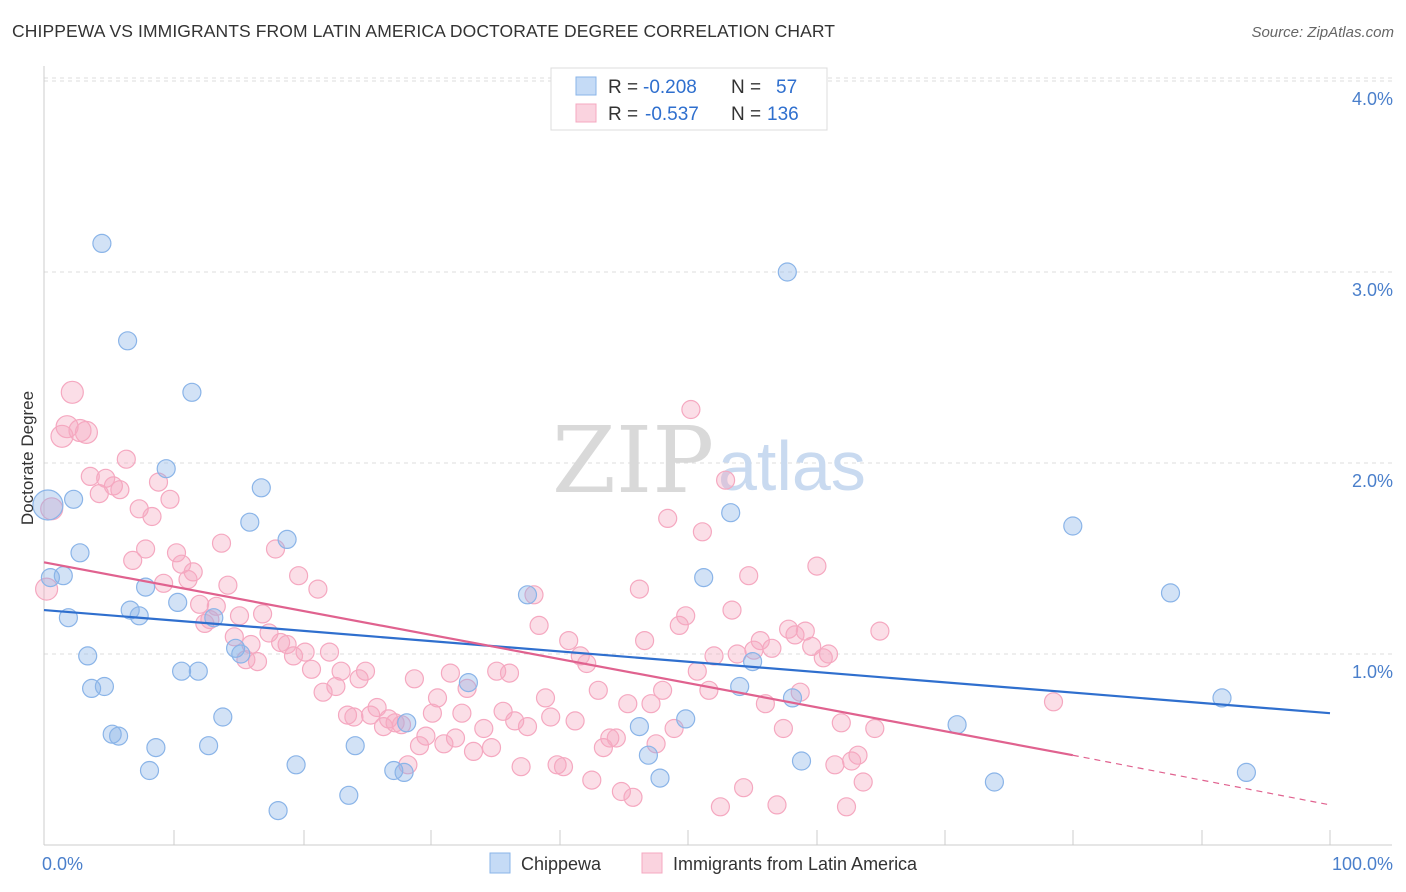 The width and height of the screenshot is (1406, 892). Describe the element at coordinates (561, 864) in the screenshot. I see `bottom-legend-chippewa: Chippewa` at that location.